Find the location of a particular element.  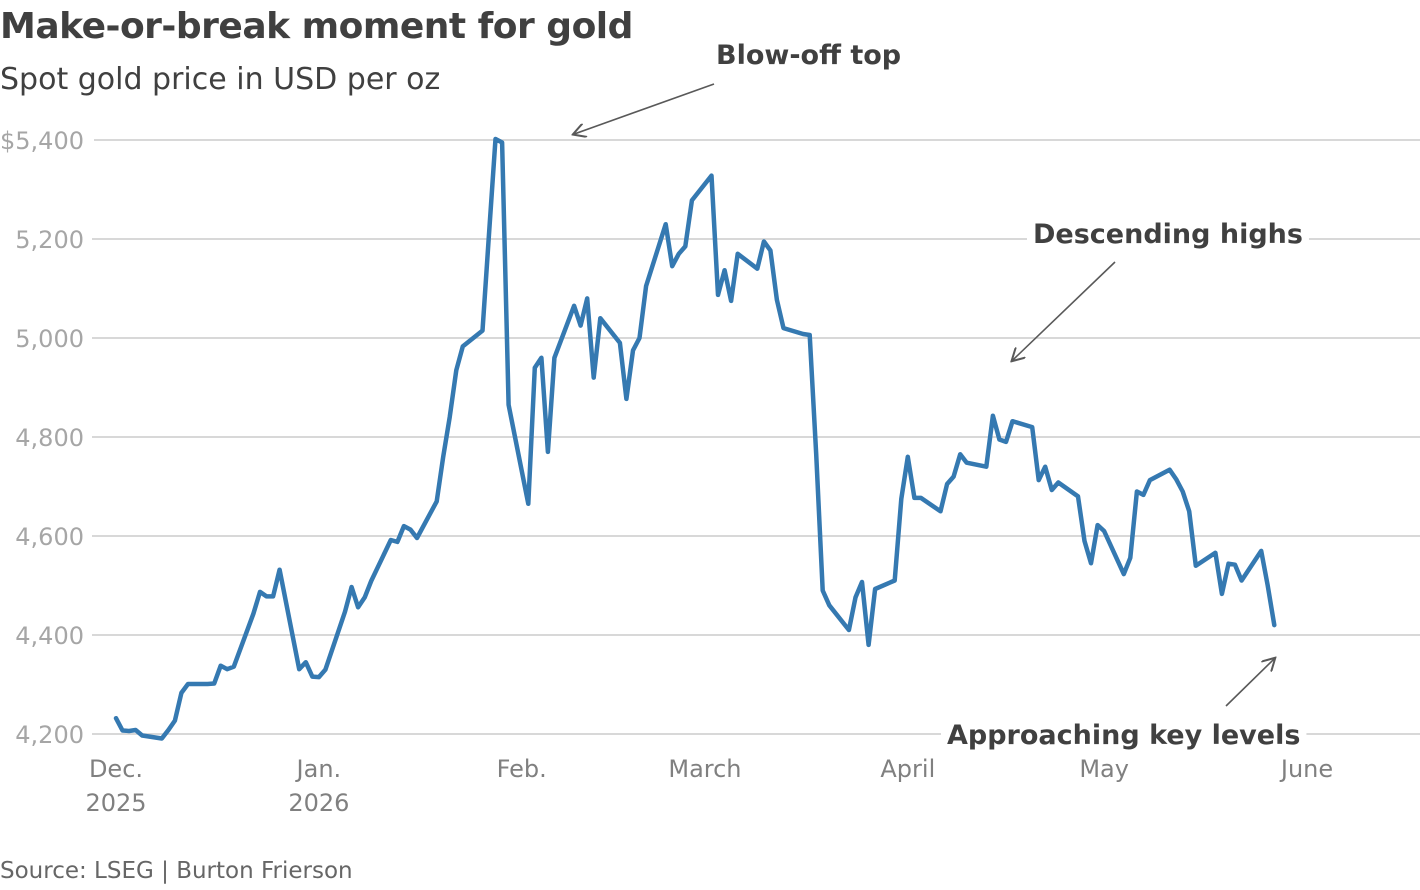

y-axis-ticks: $5,400 5,200 5,000 4,800 4,600 4,400 4,200 is located at coordinates (42, 438).